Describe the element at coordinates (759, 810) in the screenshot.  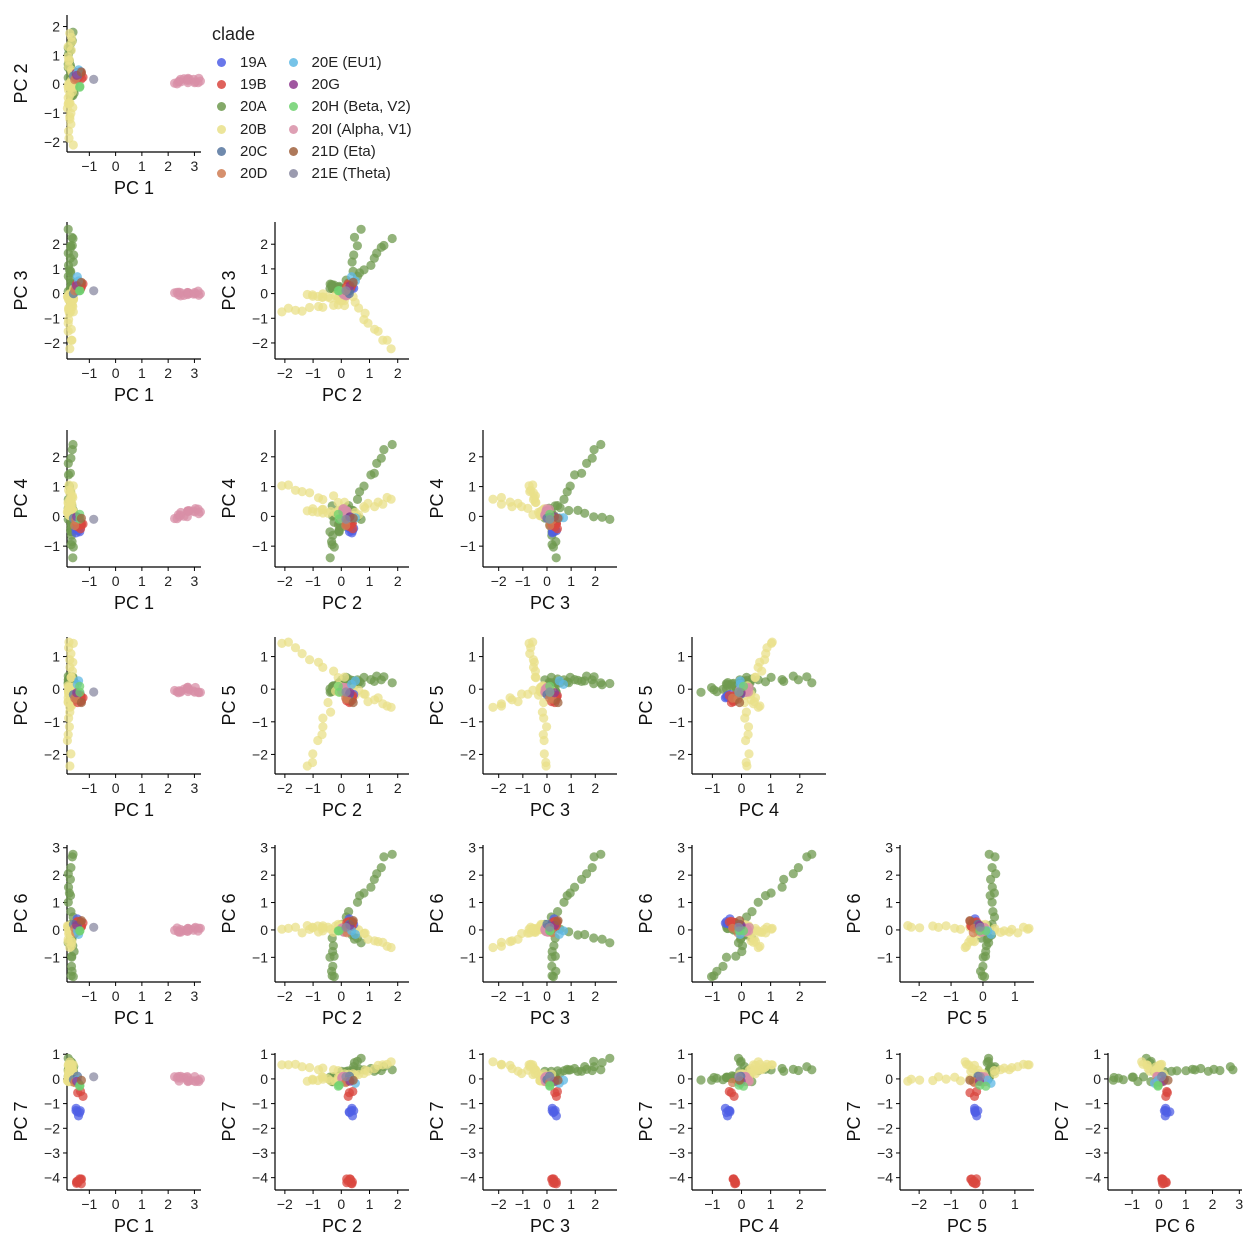
I see `x-axis-title: PC 4` at that location.